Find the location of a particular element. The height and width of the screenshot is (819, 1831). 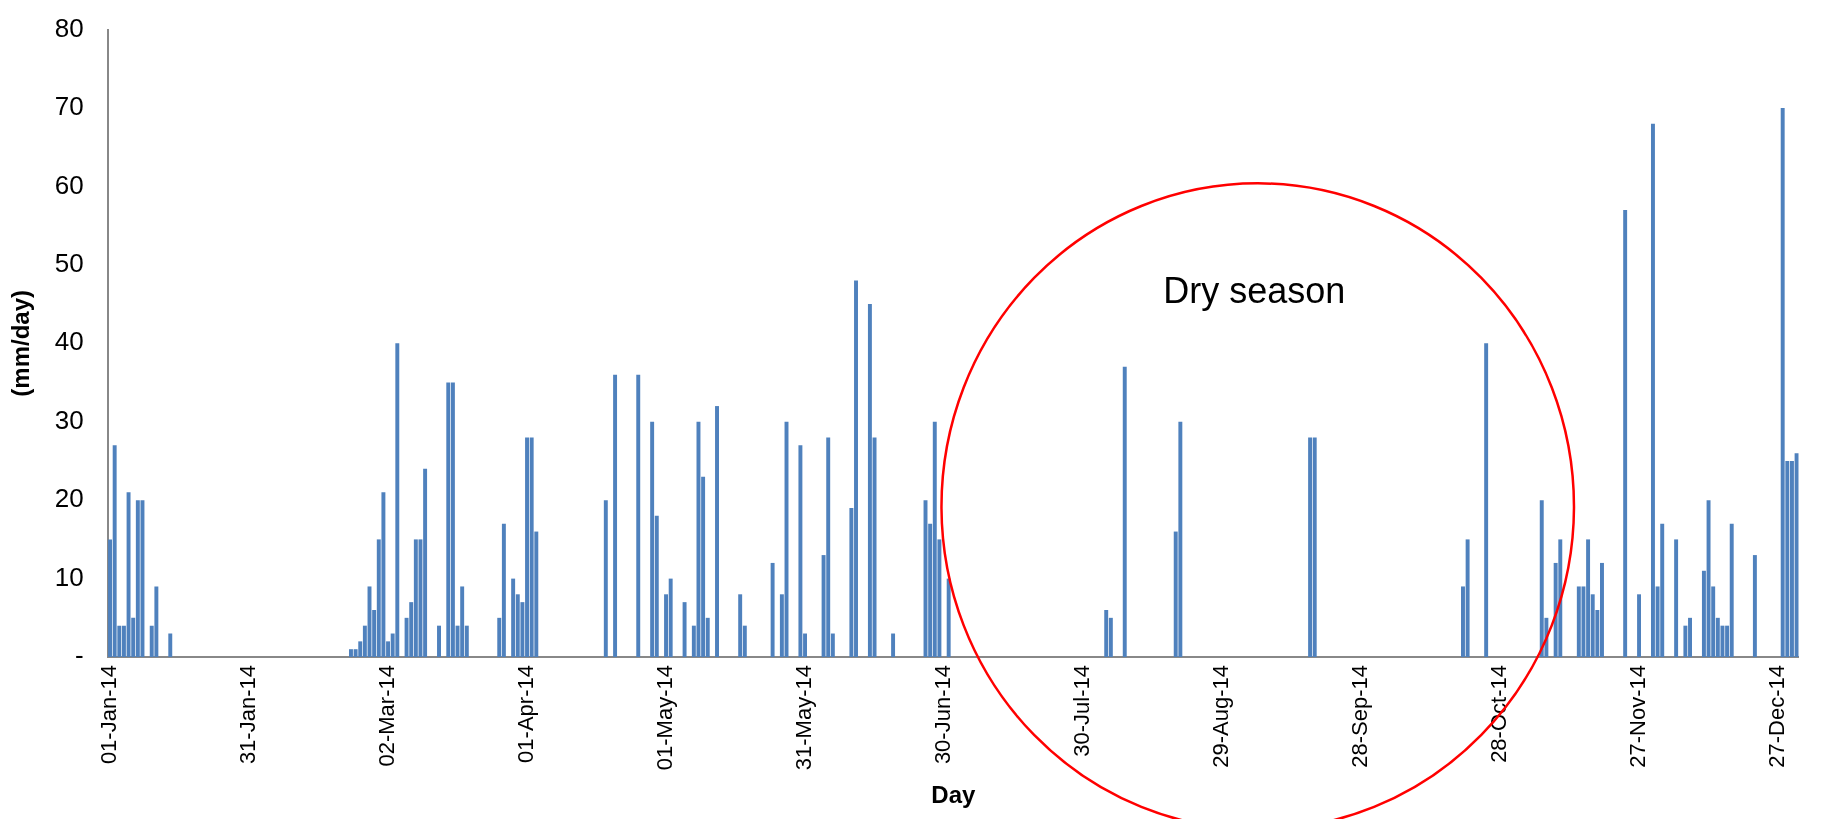

x-tick-label: 31-May-14 is located at coordinates (804, 718).